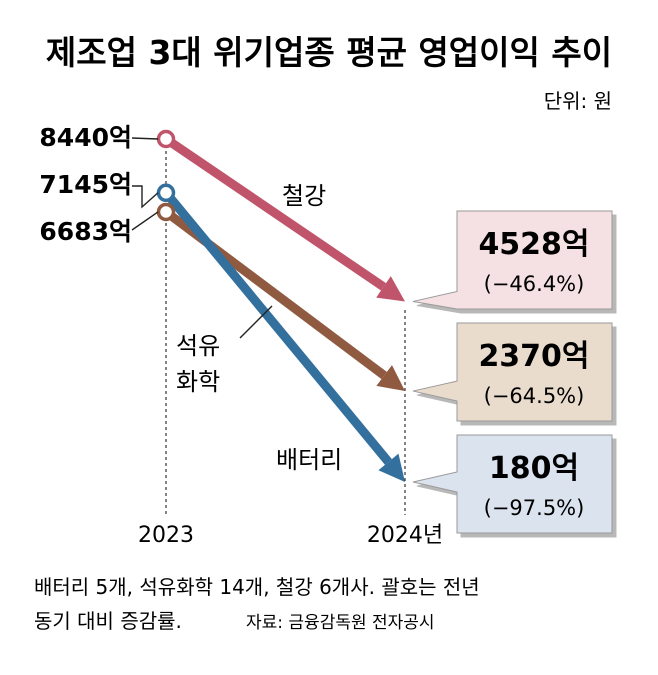  Describe the element at coordinates (166, 193) in the screenshot. I see `start-point-배터리` at that location.